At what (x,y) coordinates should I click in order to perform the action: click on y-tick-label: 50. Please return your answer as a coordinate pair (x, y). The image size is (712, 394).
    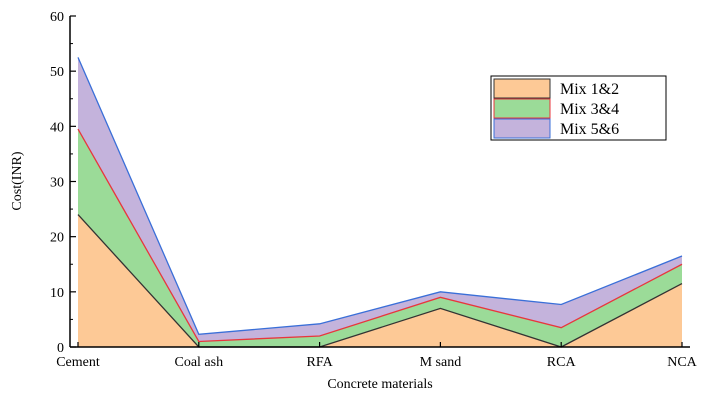
    Looking at the image, I should click on (57, 72).